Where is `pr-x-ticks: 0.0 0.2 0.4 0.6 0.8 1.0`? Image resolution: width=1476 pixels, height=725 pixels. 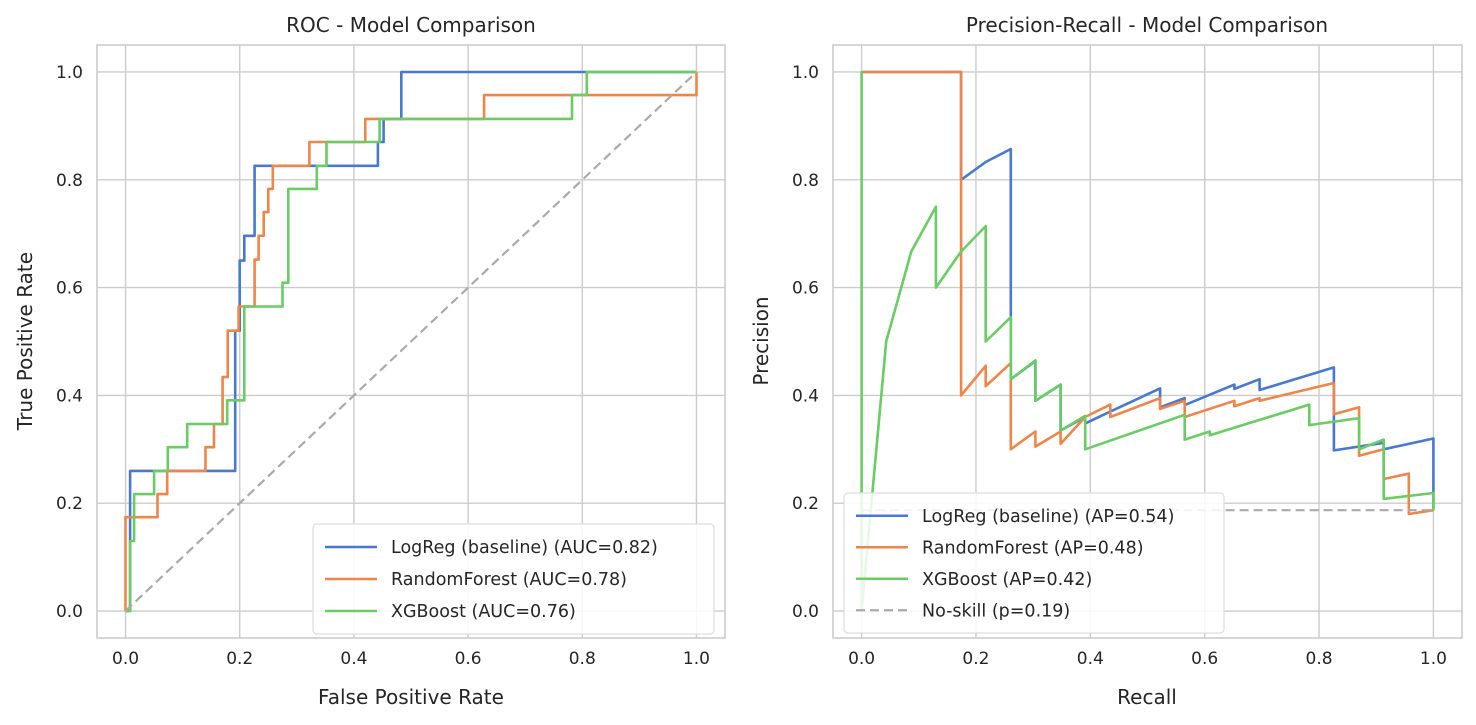 pr-x-ticks: 0.0 0.2 0.4 0.6 0.8 1.0 is located at coordinates (1147, 659).